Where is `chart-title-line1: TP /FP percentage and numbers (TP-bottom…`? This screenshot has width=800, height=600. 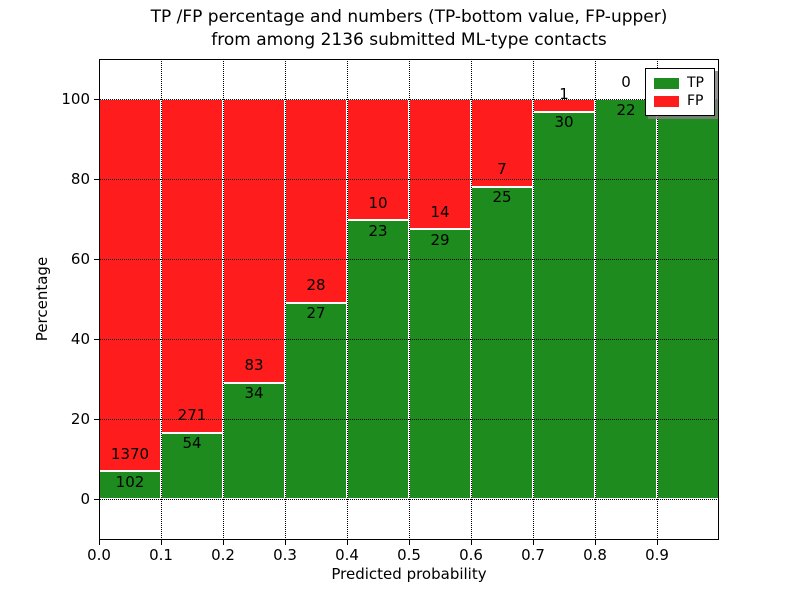 chart-title-line1: TP /FP percentage and numbers (TP-bottom… is located at coordinates (409, 17).